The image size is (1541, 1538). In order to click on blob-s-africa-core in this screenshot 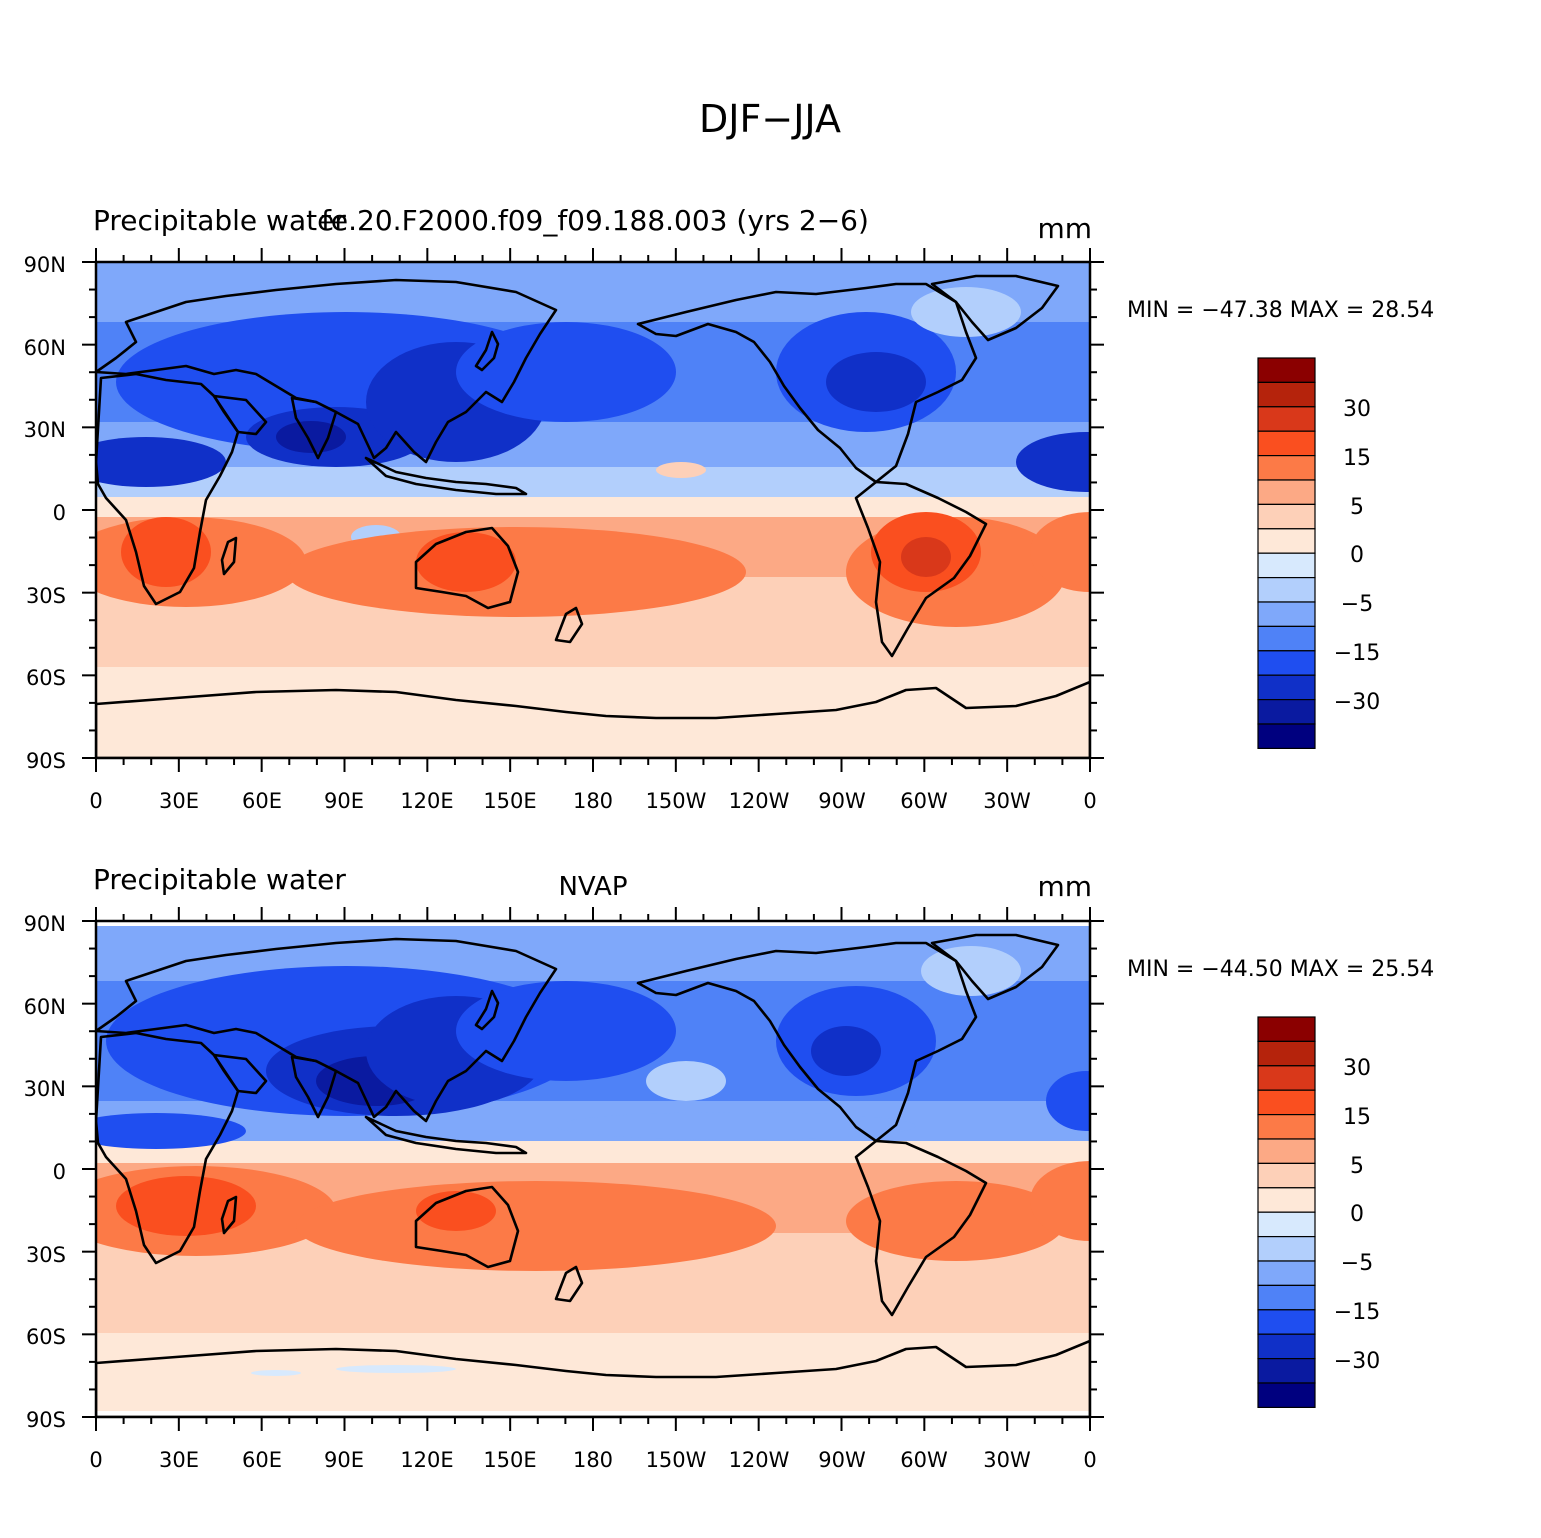, I will do `click(166, 552)`.